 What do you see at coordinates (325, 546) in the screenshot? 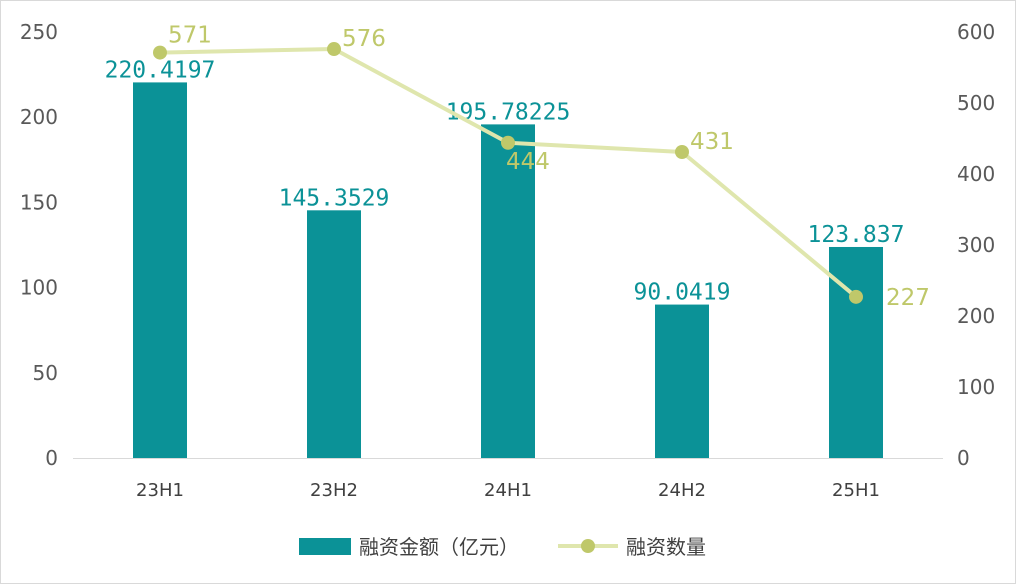
I see `legend-bar-swatch` at bounding box center [325, 546].